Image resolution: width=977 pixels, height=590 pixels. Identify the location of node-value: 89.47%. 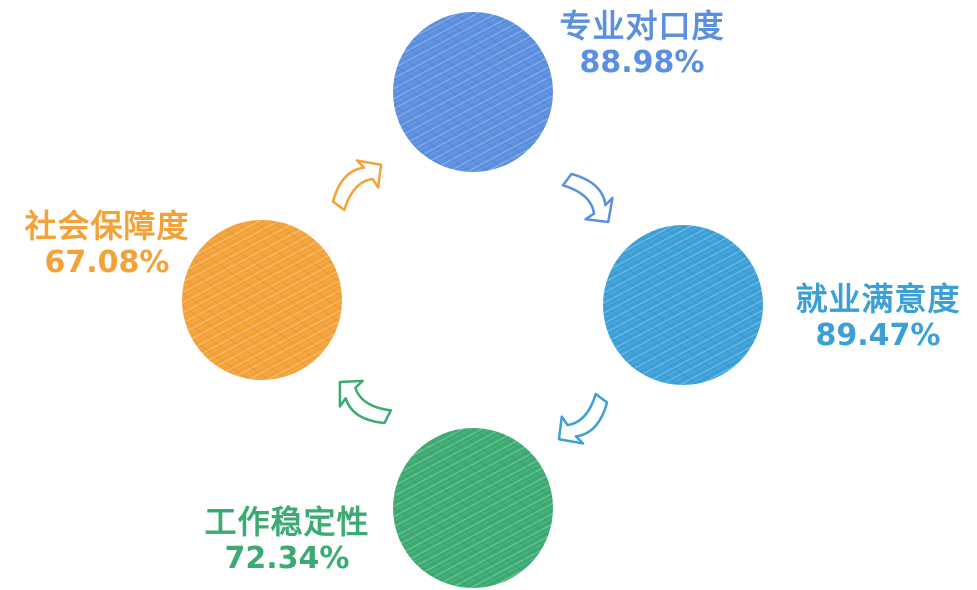
(878, 335).